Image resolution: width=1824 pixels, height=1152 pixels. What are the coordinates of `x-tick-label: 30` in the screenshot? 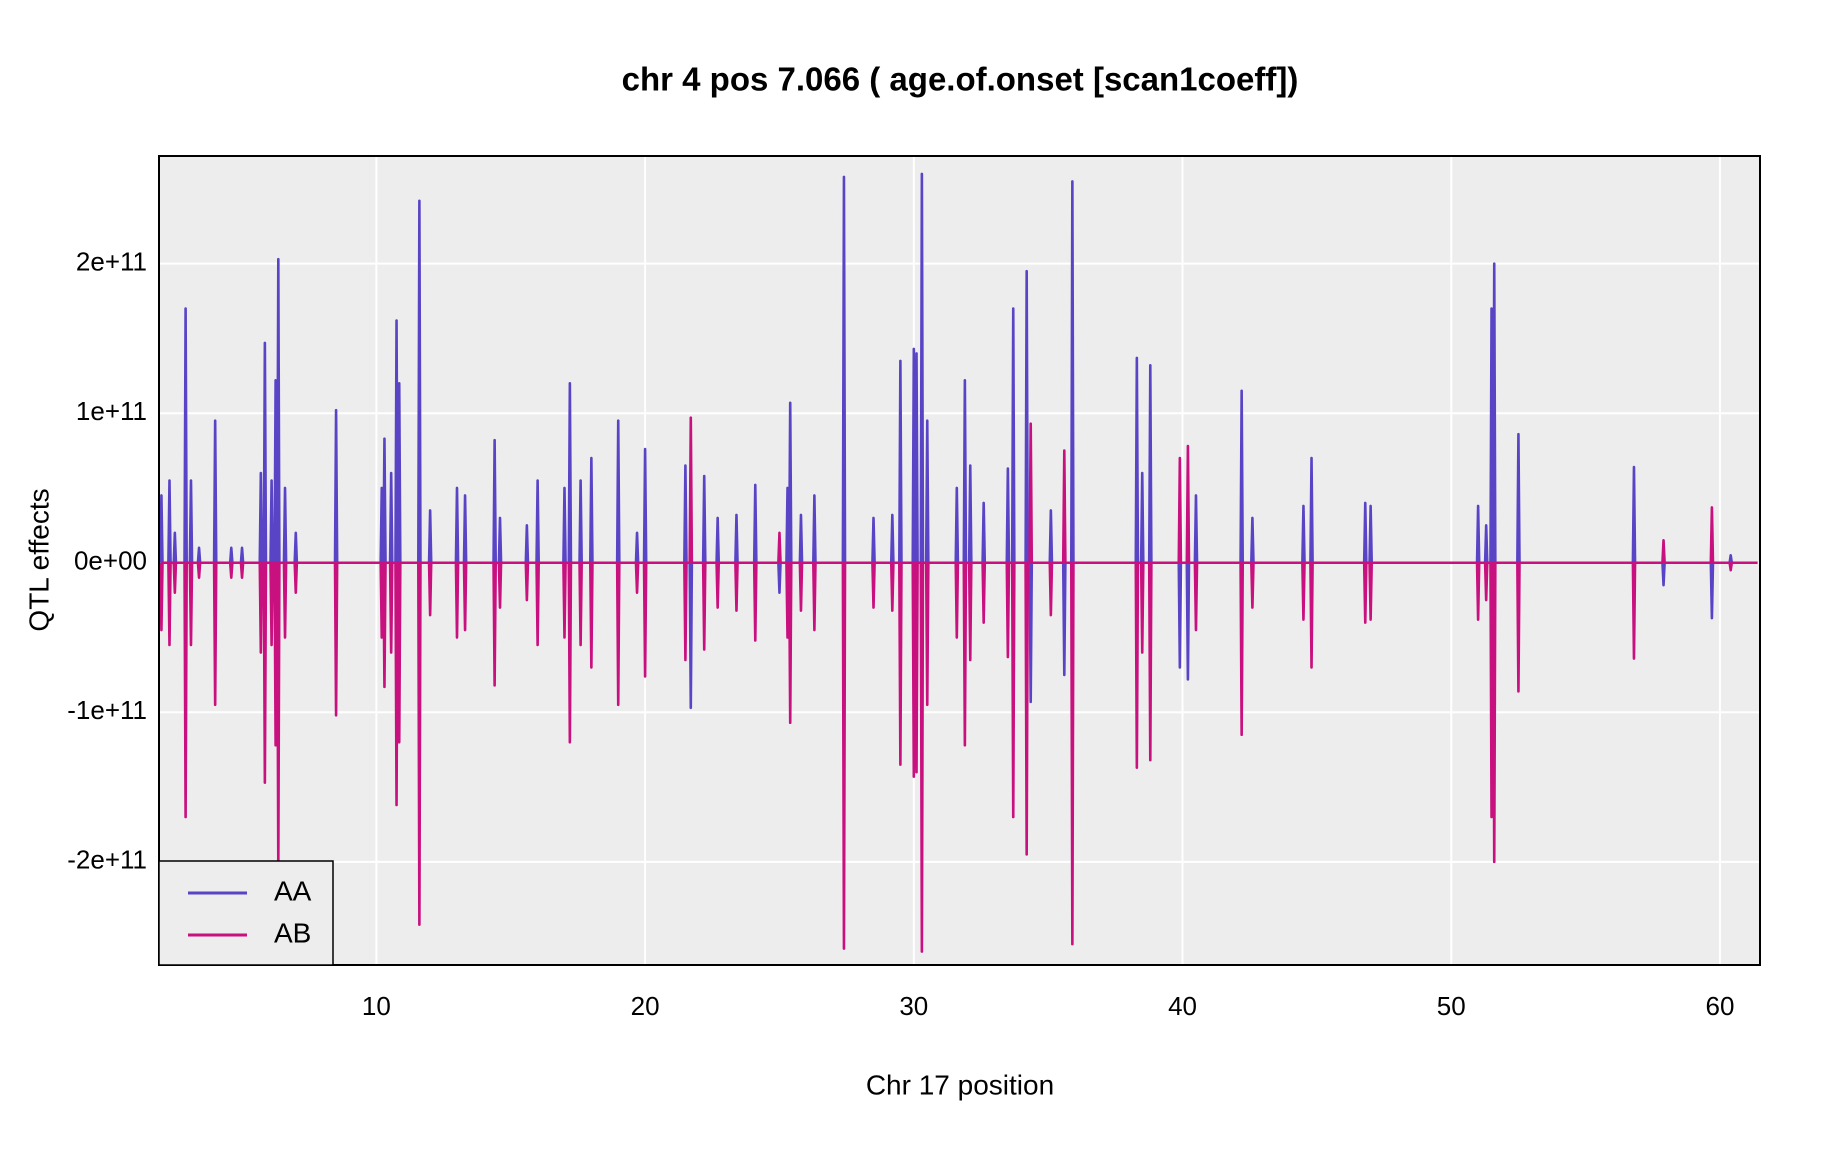 It's located at (913, 1006).